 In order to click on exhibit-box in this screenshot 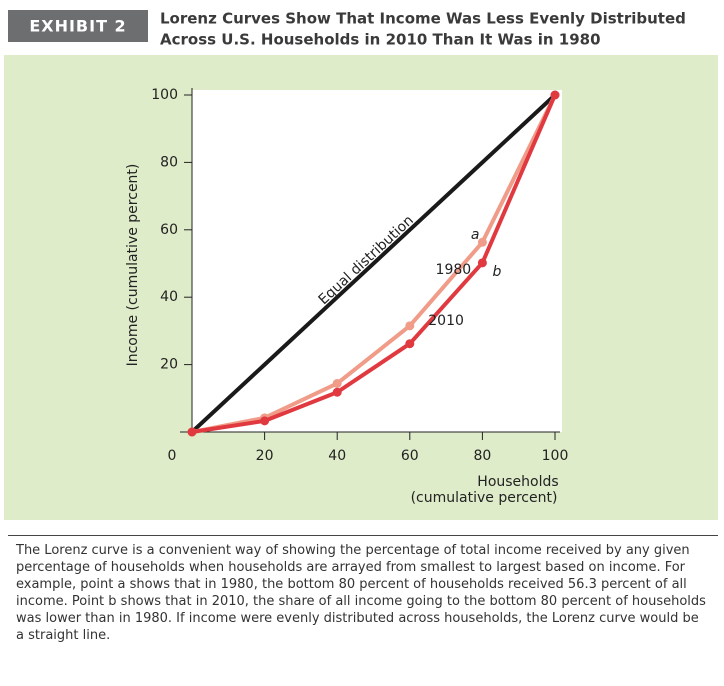, I will do `click(78, 26)`.